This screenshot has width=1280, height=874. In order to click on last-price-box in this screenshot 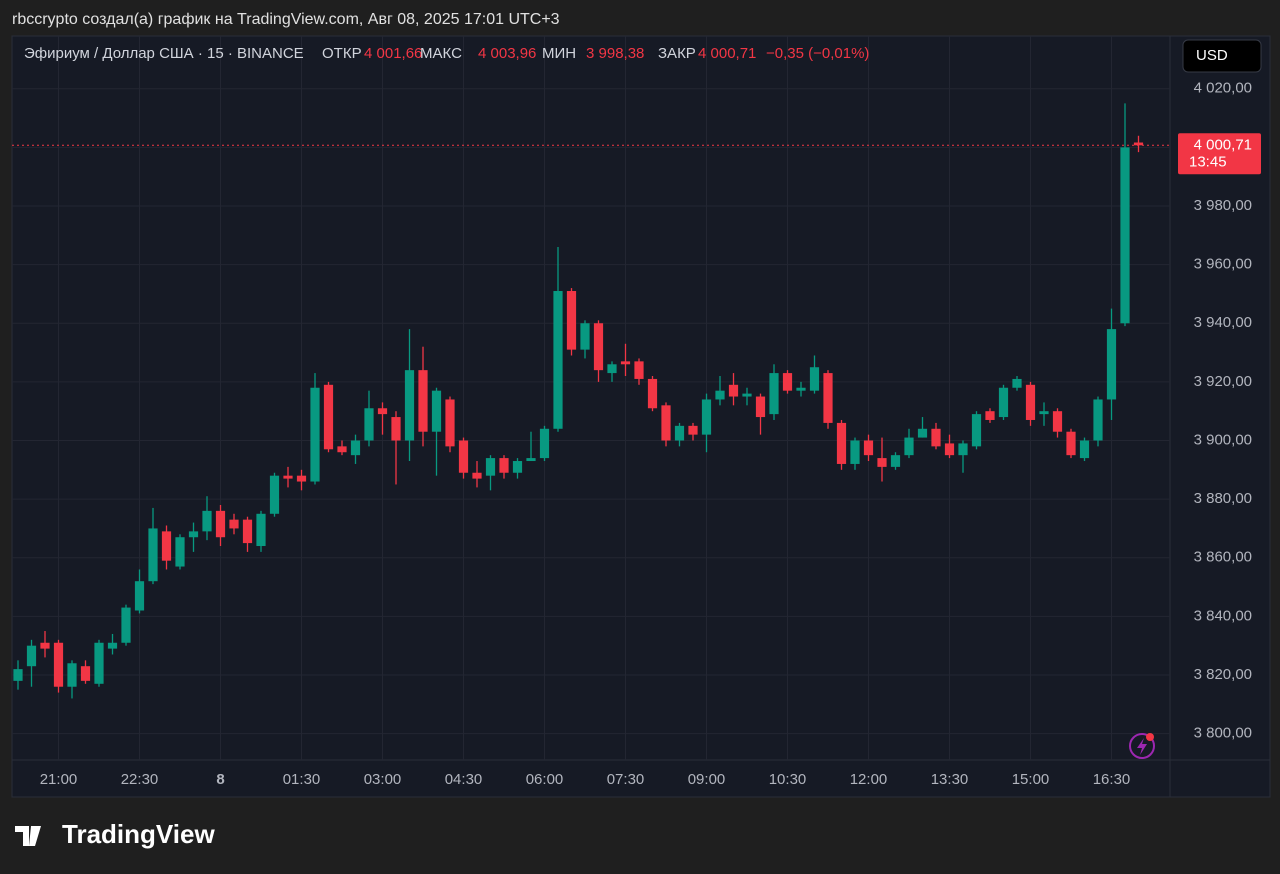, I will do `click(1219, 154)`.